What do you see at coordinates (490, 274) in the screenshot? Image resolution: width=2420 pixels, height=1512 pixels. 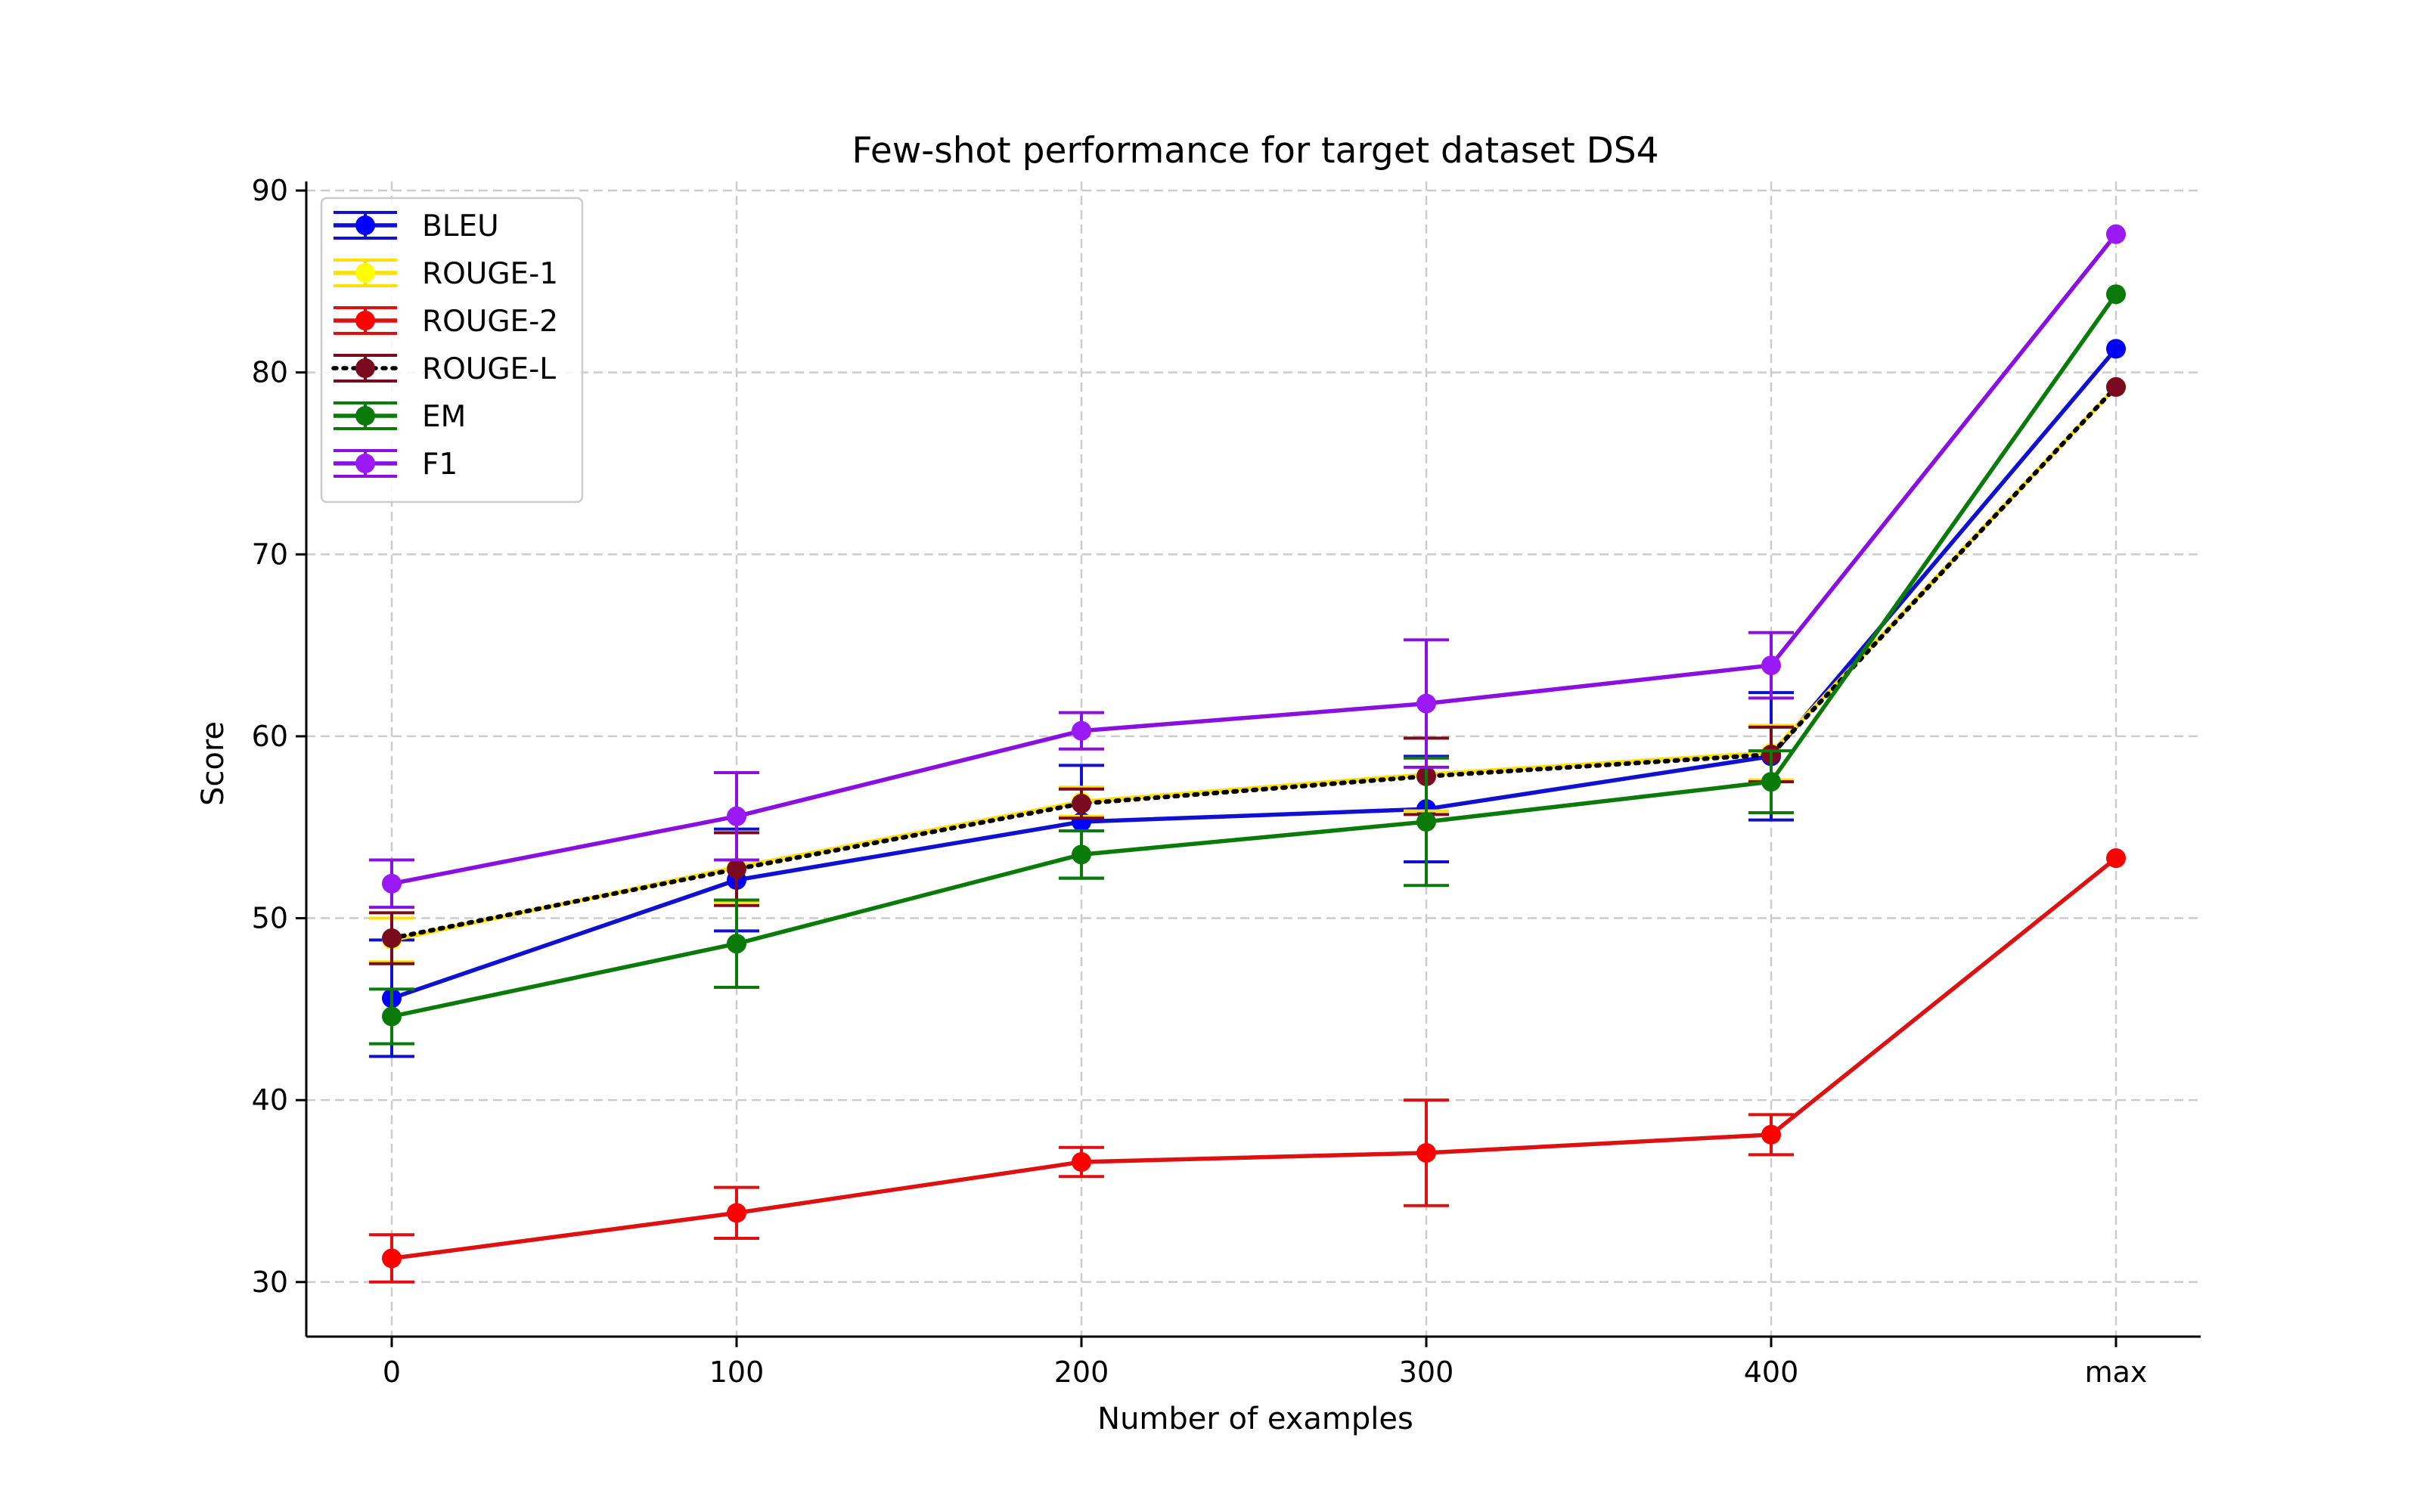 I see `legend-label-rouge-1: ROUGE-1` at bounding box center [490, 274].